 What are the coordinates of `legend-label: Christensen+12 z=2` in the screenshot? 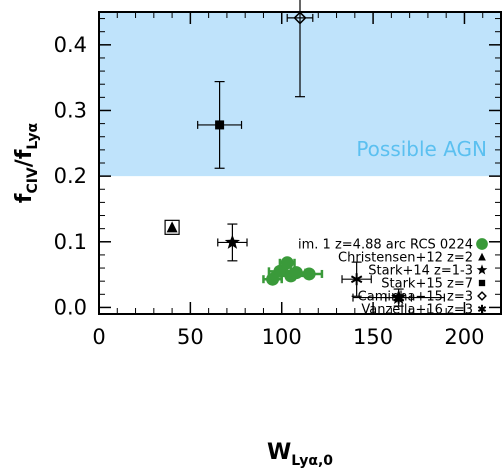 It's located at (405, 258).